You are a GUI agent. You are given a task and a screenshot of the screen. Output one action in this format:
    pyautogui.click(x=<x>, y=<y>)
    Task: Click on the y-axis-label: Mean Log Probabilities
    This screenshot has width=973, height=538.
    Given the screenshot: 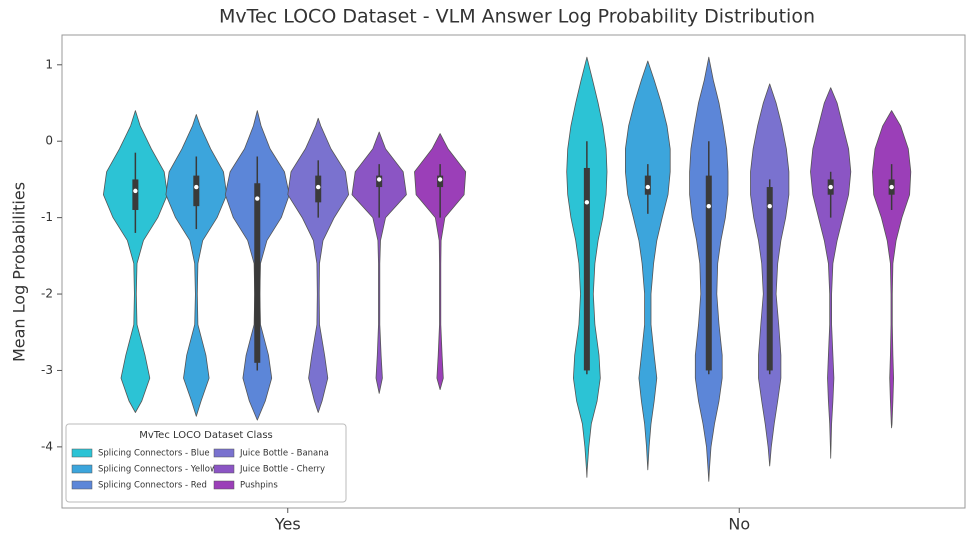 What is the action you would take?
    pyautogui.click(x=19, y=272)
    